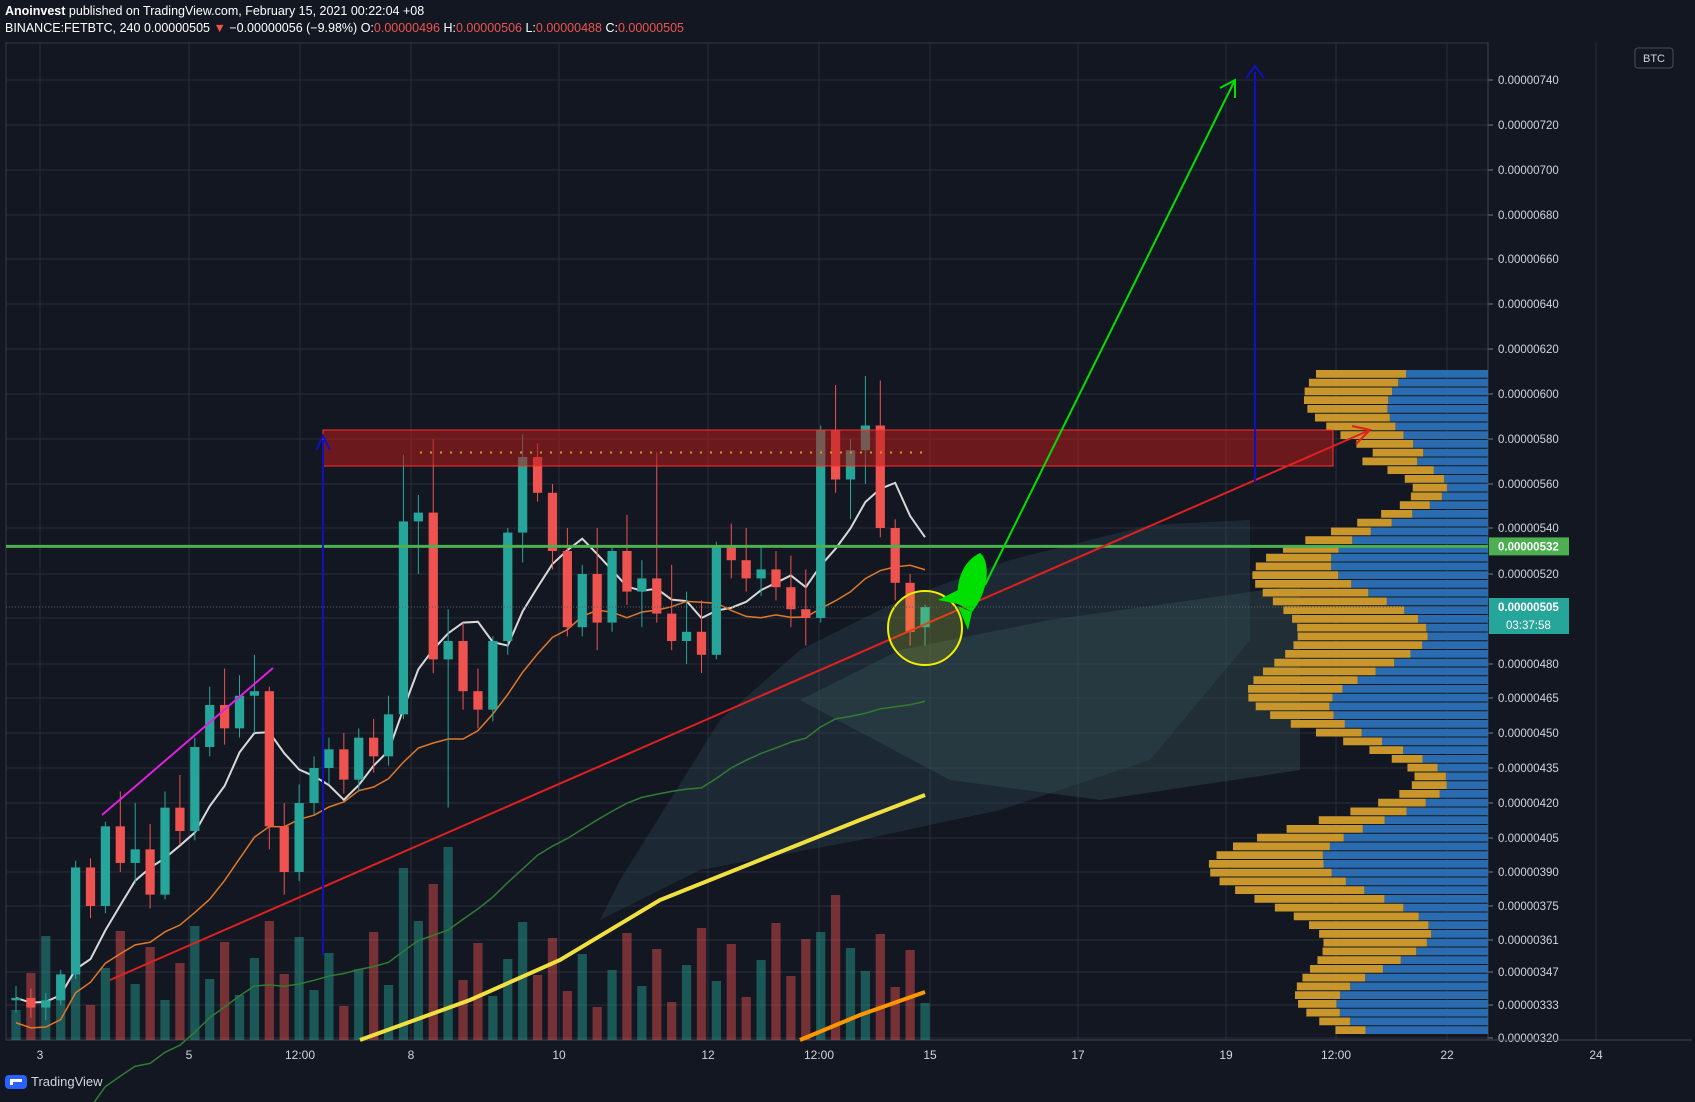  I want to click on measure-arrowhead-left, so click(323, 442).